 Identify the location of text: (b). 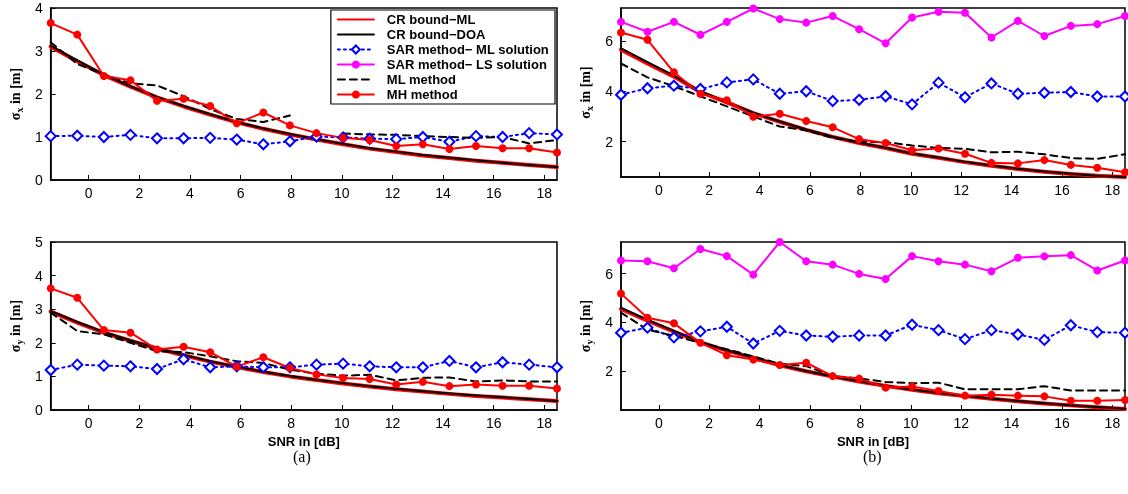
(872, 456).